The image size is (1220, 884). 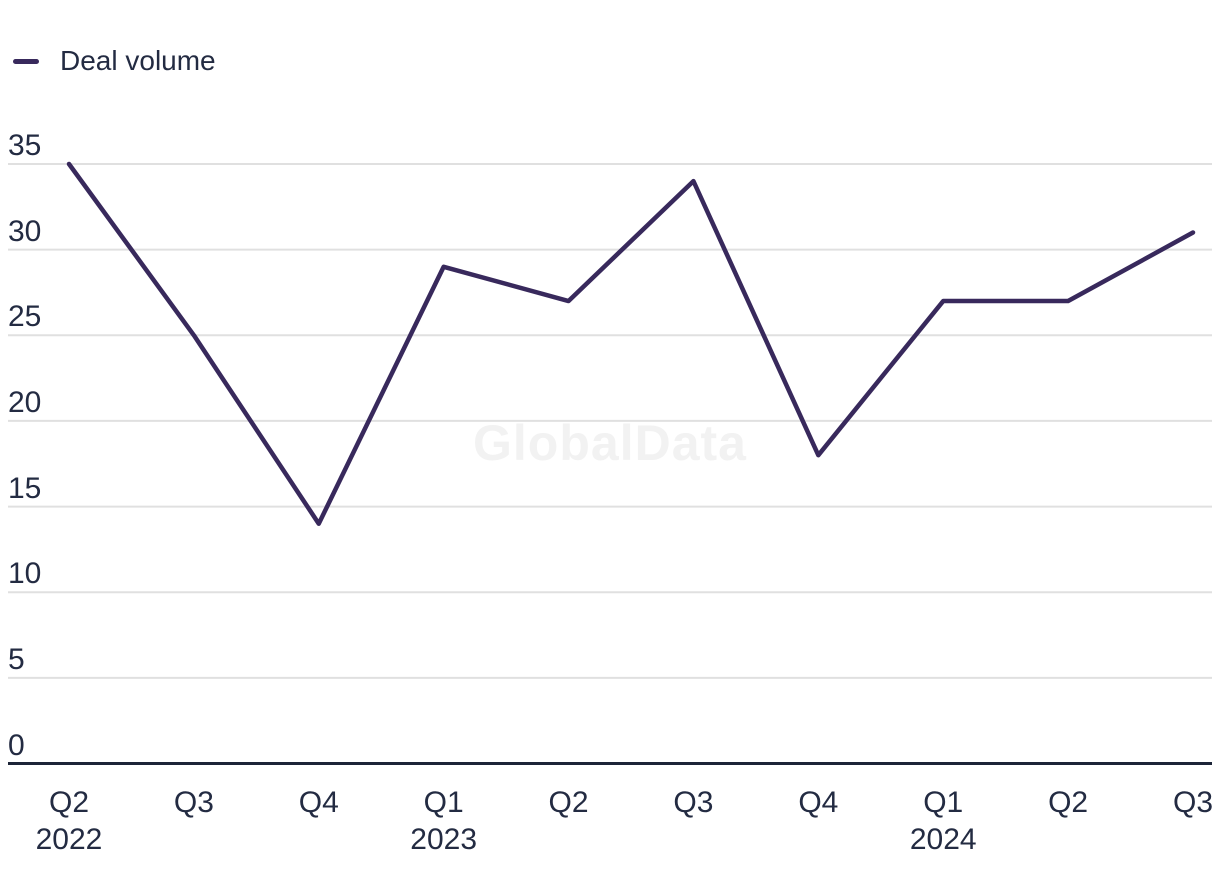 I want to click on y-axis-tick-label: 25, so click(x=25, y=317).